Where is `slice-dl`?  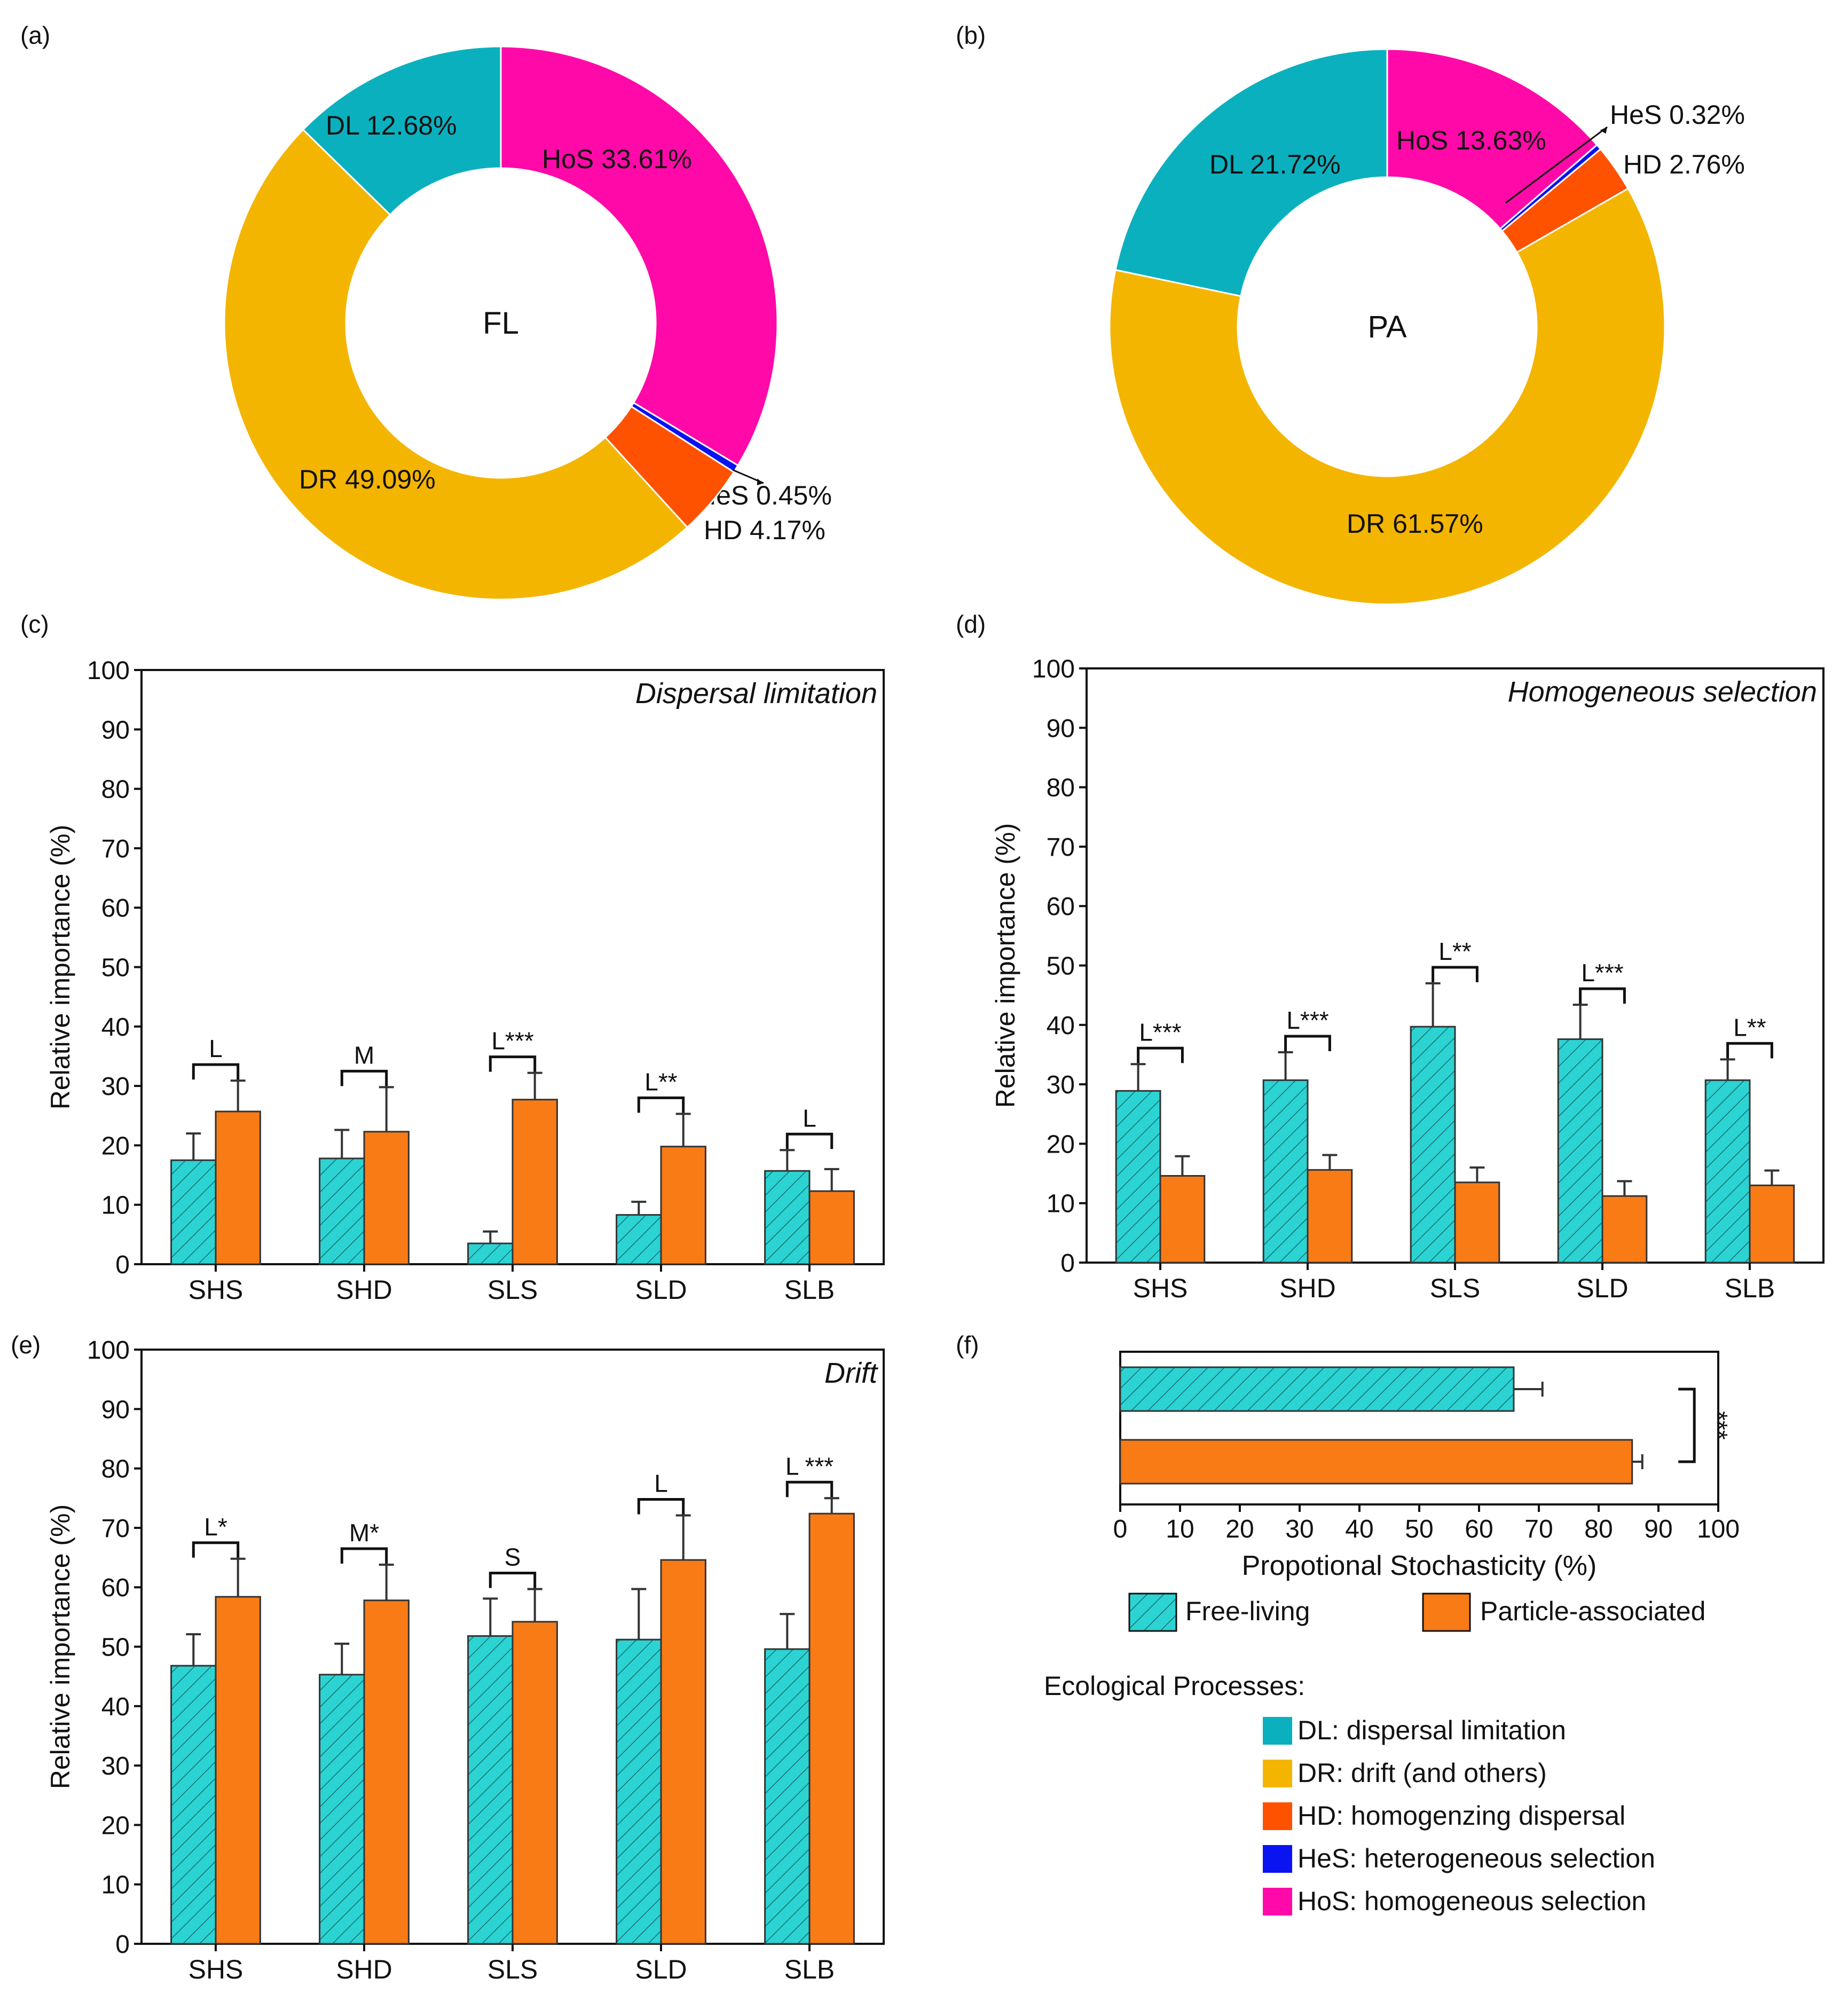 slice-dl is located at coordinates (1251, 172).